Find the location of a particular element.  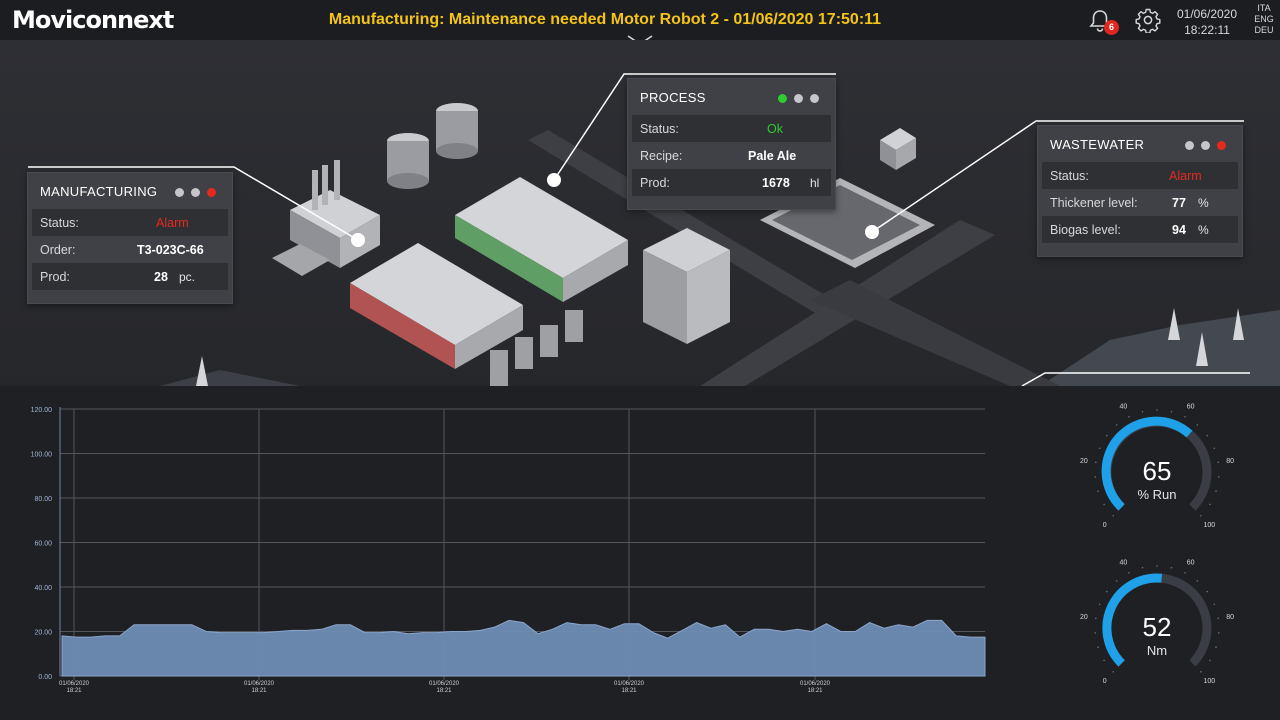

status-value: Ok is located at coordinates (775, 129).